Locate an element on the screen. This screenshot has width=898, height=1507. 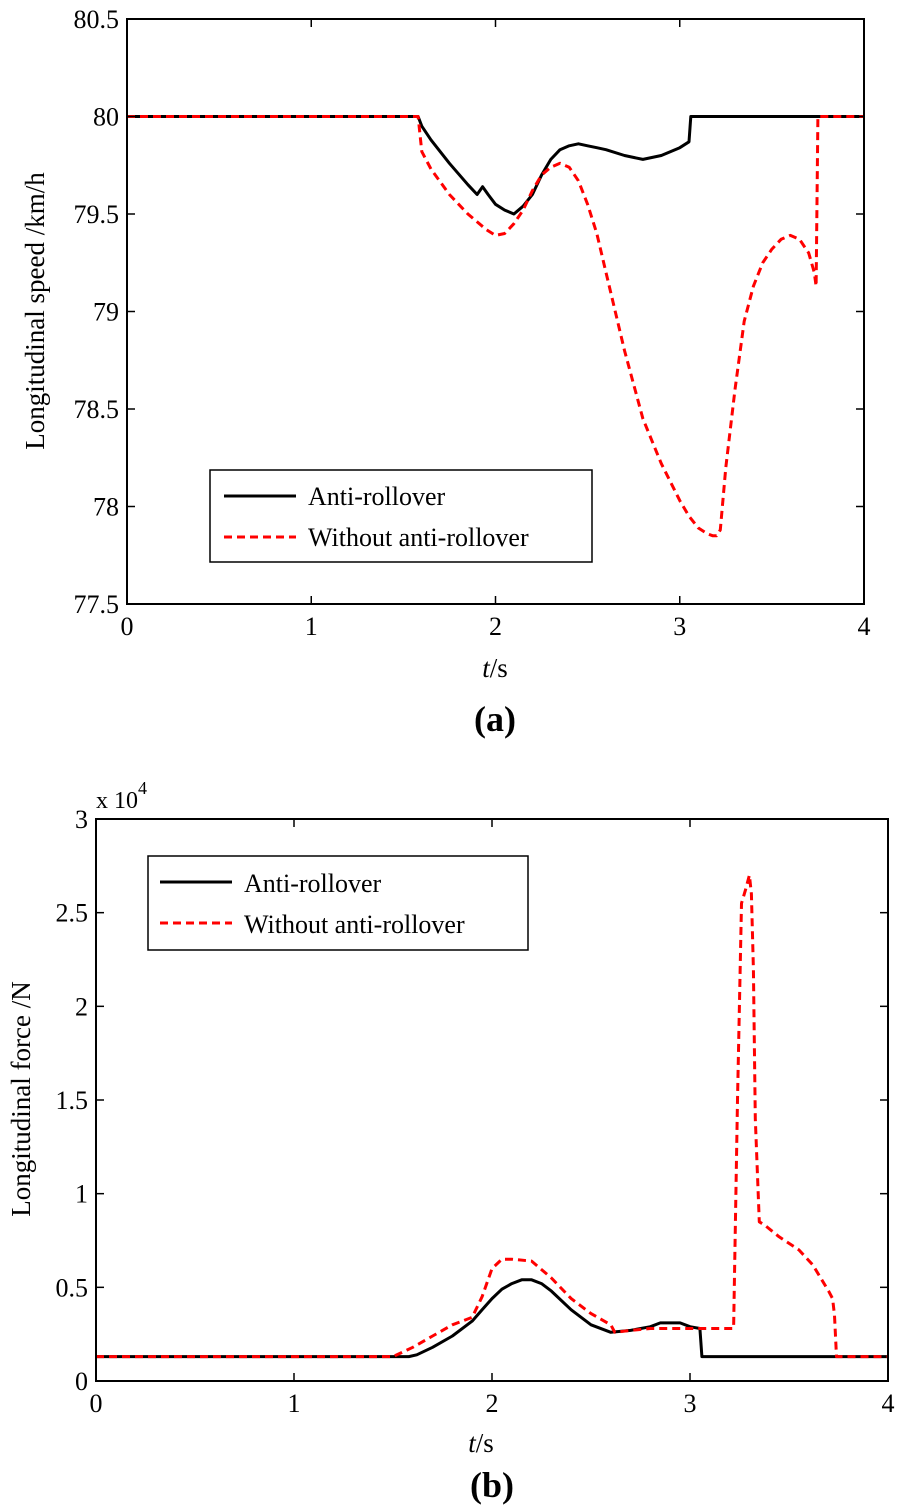
panel-a-legend: Anti-rollover Without anti-rollover is located at coordinates (401, 516).